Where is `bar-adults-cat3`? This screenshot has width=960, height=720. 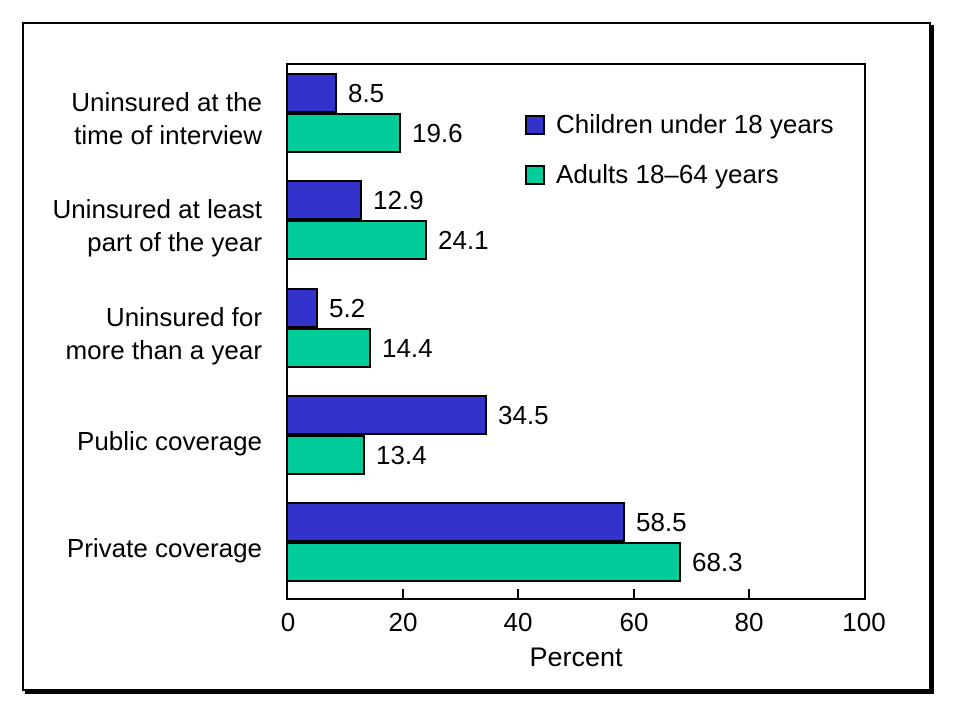
bar-adults-cat3 is located at coordinates (326, 455).